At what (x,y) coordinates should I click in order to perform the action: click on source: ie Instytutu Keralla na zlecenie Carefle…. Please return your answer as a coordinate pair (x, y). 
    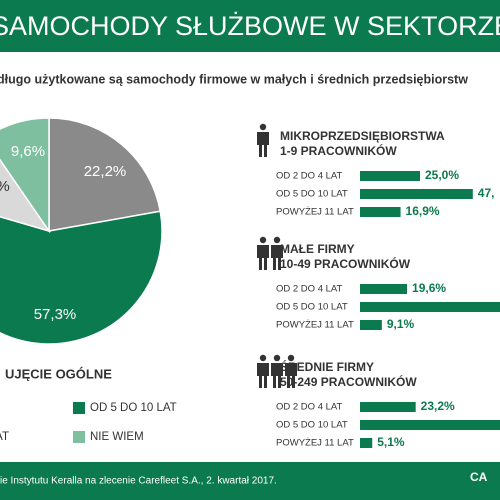
    Looking at the image, I should click on (138, 481).